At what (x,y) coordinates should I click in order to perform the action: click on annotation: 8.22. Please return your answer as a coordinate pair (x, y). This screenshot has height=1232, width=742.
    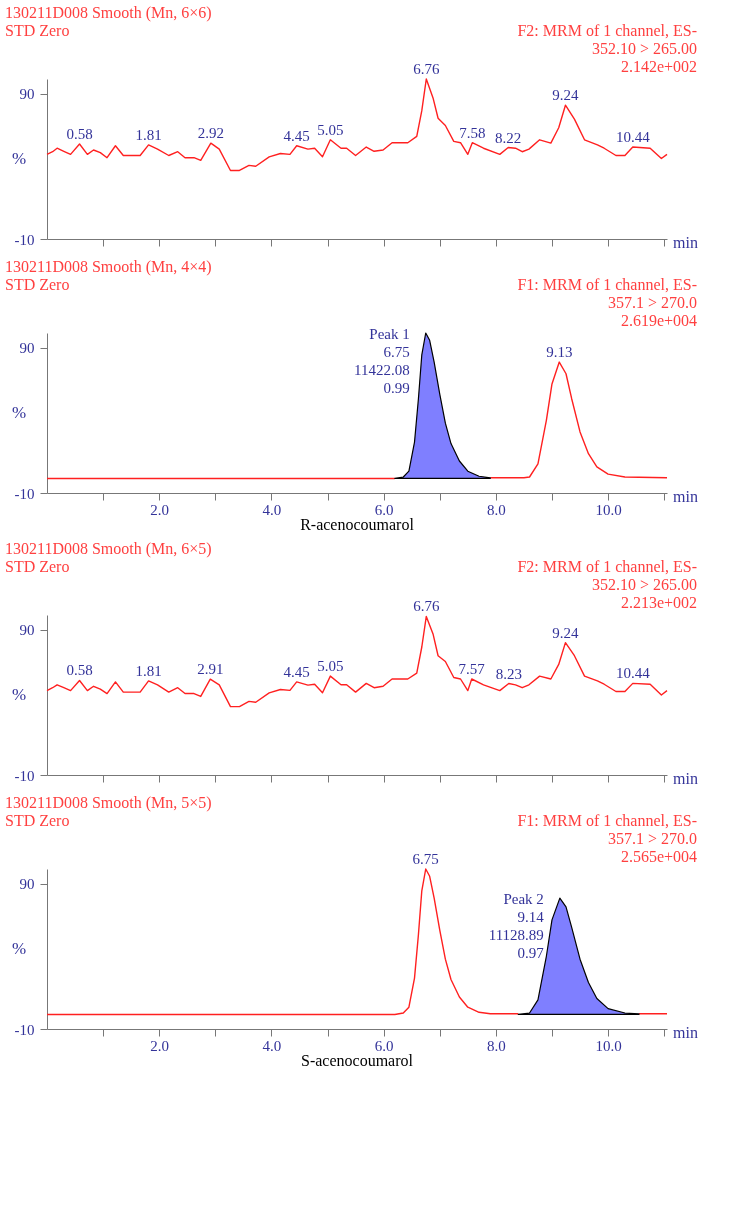
    Looking at the image, I should click on (508, 137).